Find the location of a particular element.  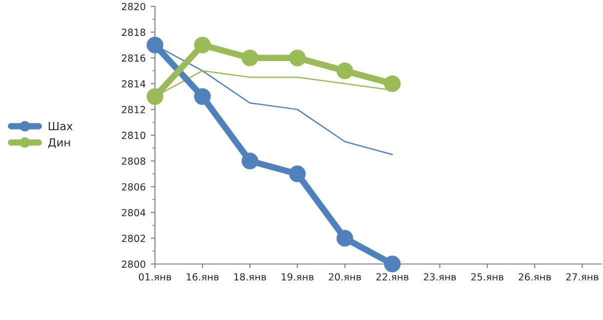

x-tick-label: 26.янв is located at coordinates (534, 277).